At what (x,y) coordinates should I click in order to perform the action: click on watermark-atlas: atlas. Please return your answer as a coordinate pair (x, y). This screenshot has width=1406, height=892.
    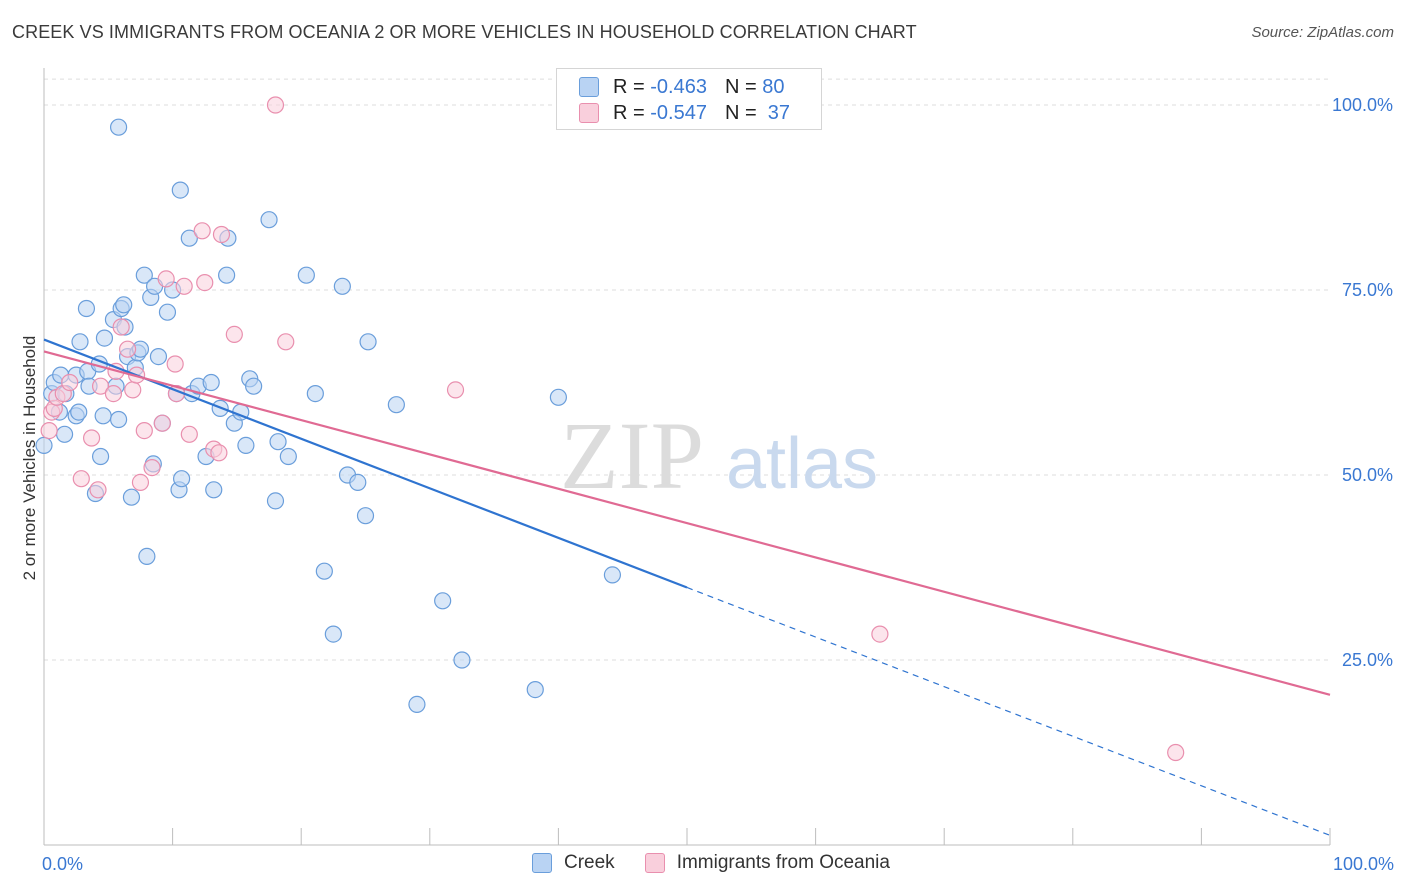
    Looking at the image, I should click on (802, 464).